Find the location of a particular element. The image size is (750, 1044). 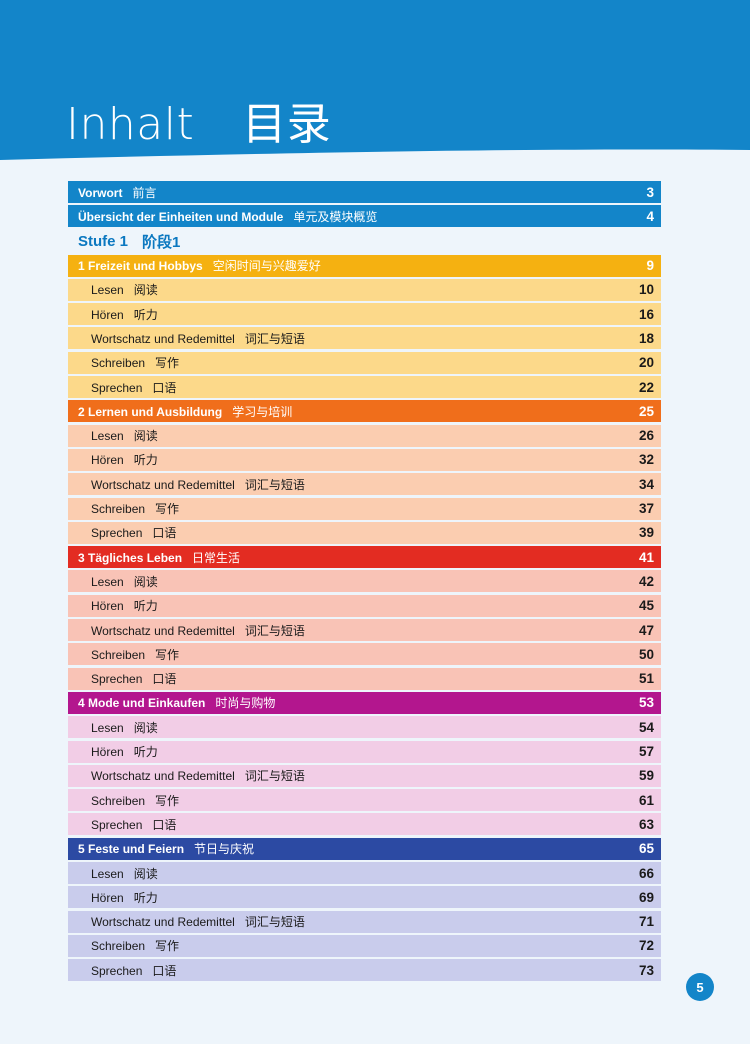

toc-item-sprechen: Sprechen 口语 22 is located at coordinates (364, 387).